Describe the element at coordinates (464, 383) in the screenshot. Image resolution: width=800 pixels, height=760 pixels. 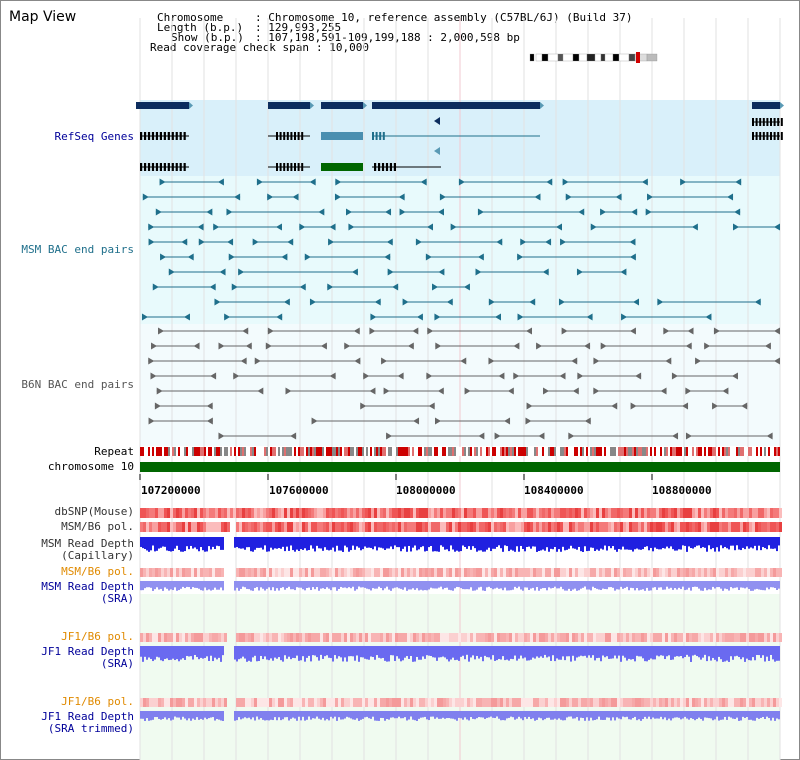
I see `b6n-bac-track` at that location.